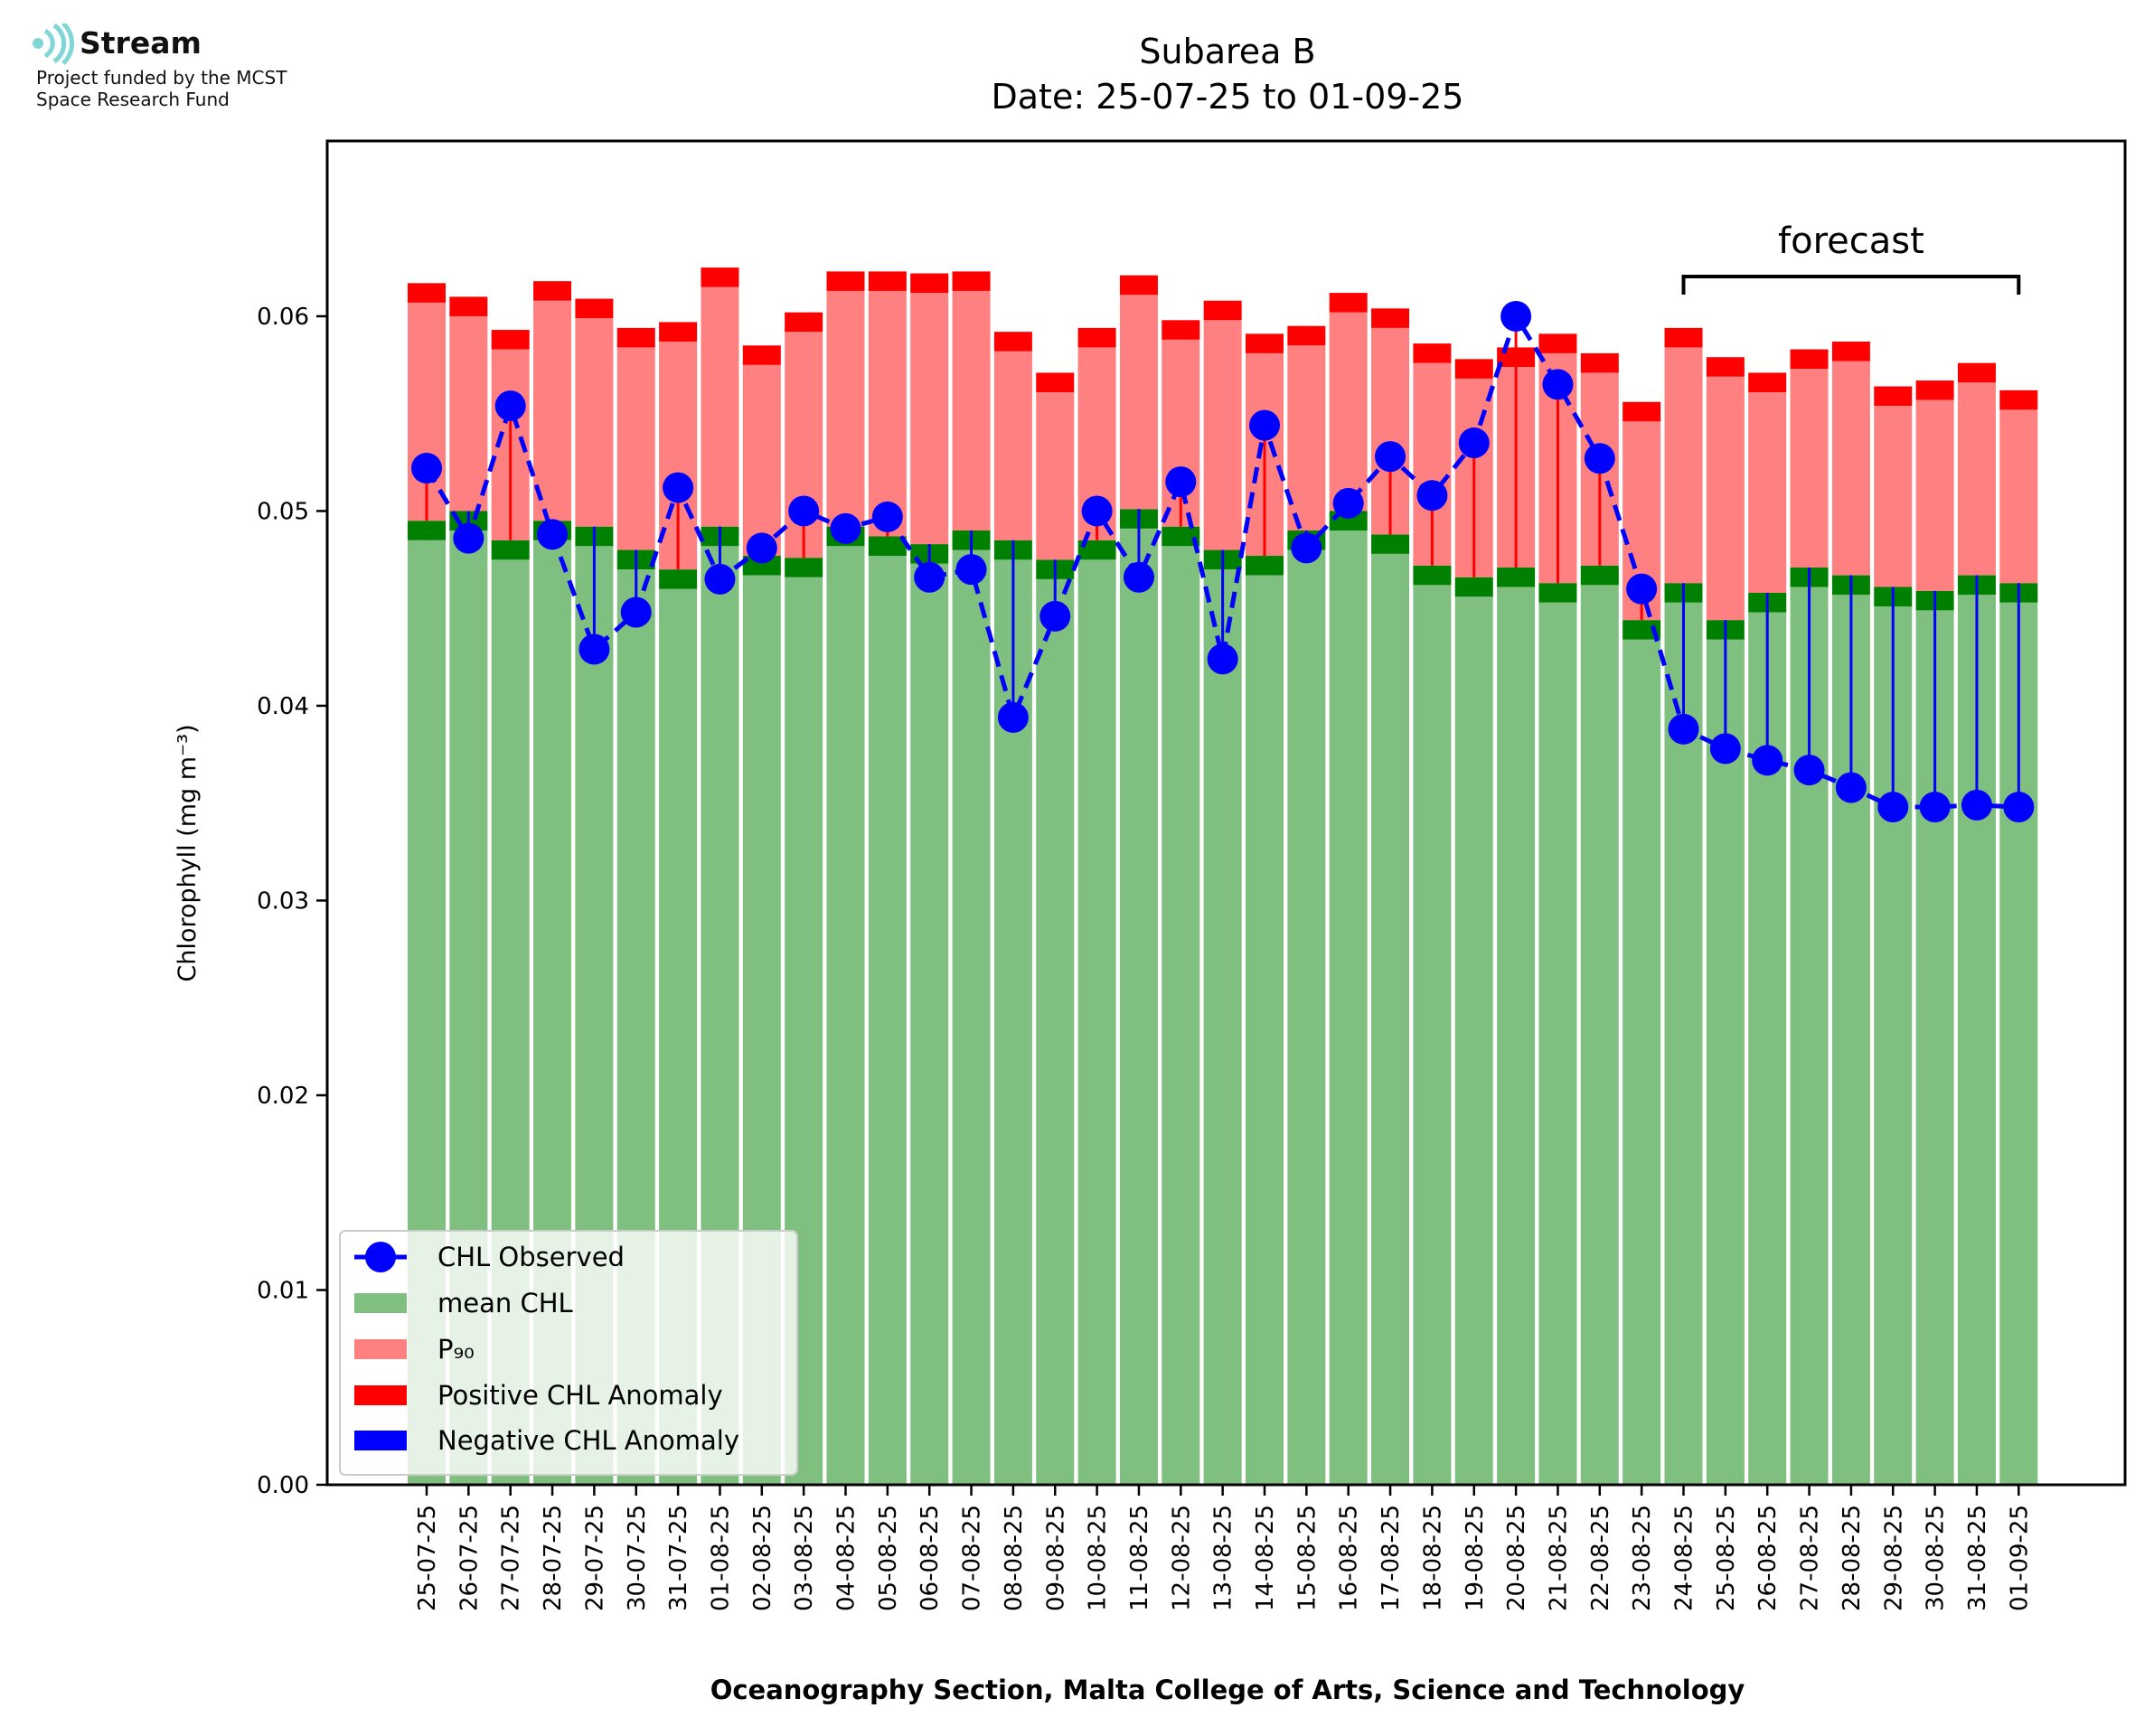  What do you see at coordinates (1977, 1558) in the screenshot?
I see `x-tick-label: 31-08-25` at bounding box center [1977, 1558].